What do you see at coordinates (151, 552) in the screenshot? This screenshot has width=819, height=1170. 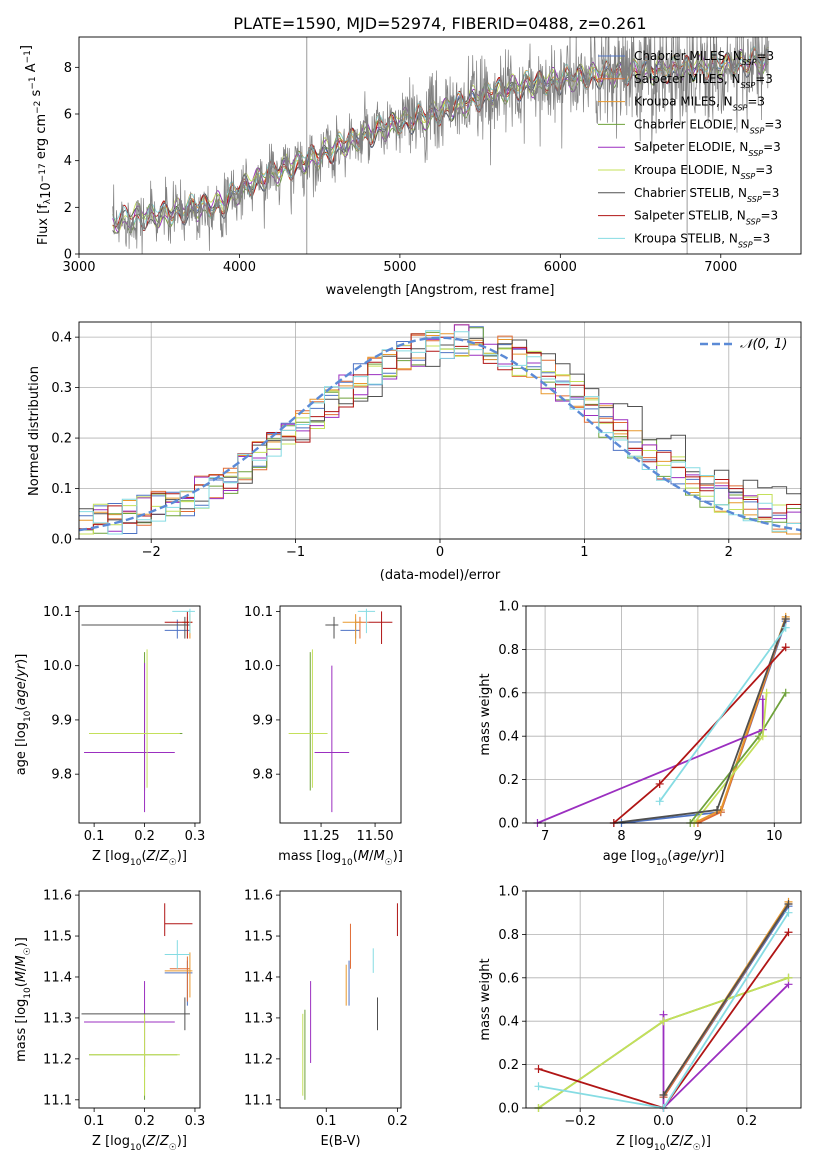 I see `residuals-xtick-label: −2` at bounding box center [151, 552].